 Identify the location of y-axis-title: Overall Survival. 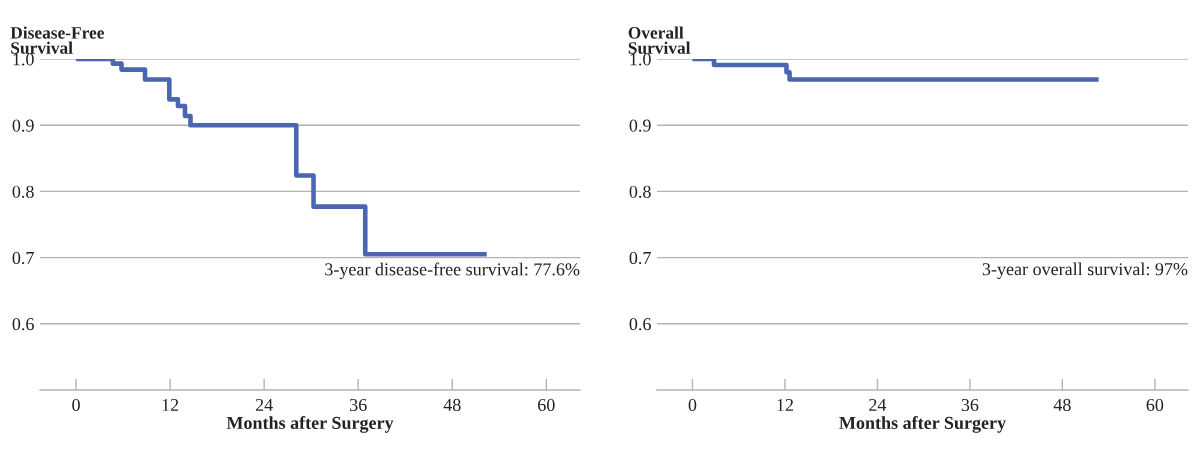
(659, 40).